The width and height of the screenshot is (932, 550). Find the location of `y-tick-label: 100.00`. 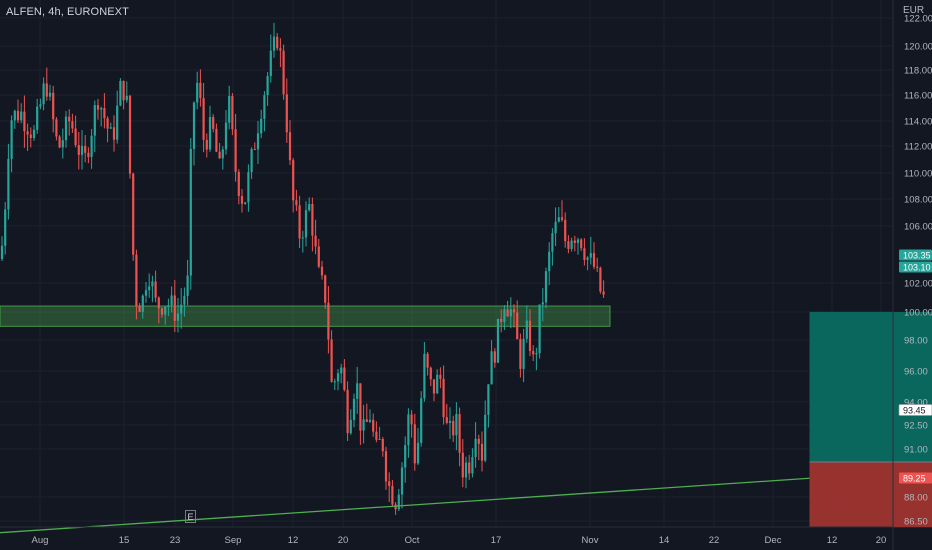

y-tick-label: 100.00 is located at coordinates (918, 313).